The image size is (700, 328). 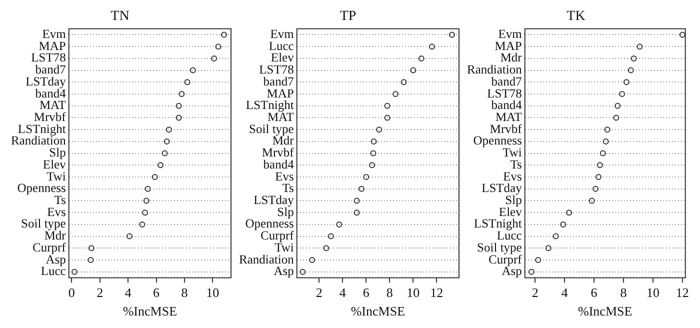 I want to click on y-tick-label: Lucc, so click(x=281, y=45).